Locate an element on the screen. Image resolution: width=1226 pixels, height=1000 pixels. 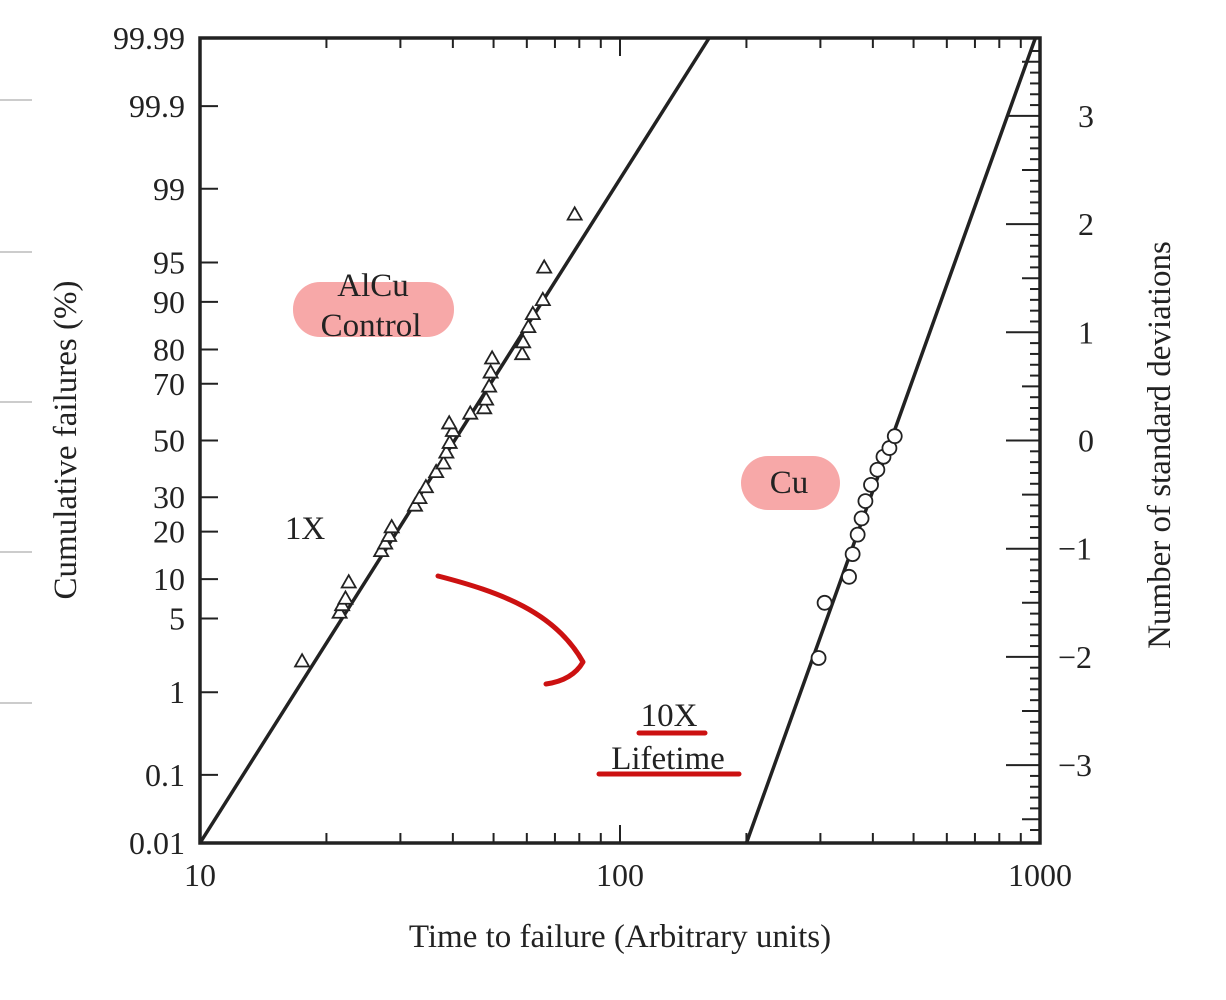
cu-label: Cu is located at coordinates (789, 483).